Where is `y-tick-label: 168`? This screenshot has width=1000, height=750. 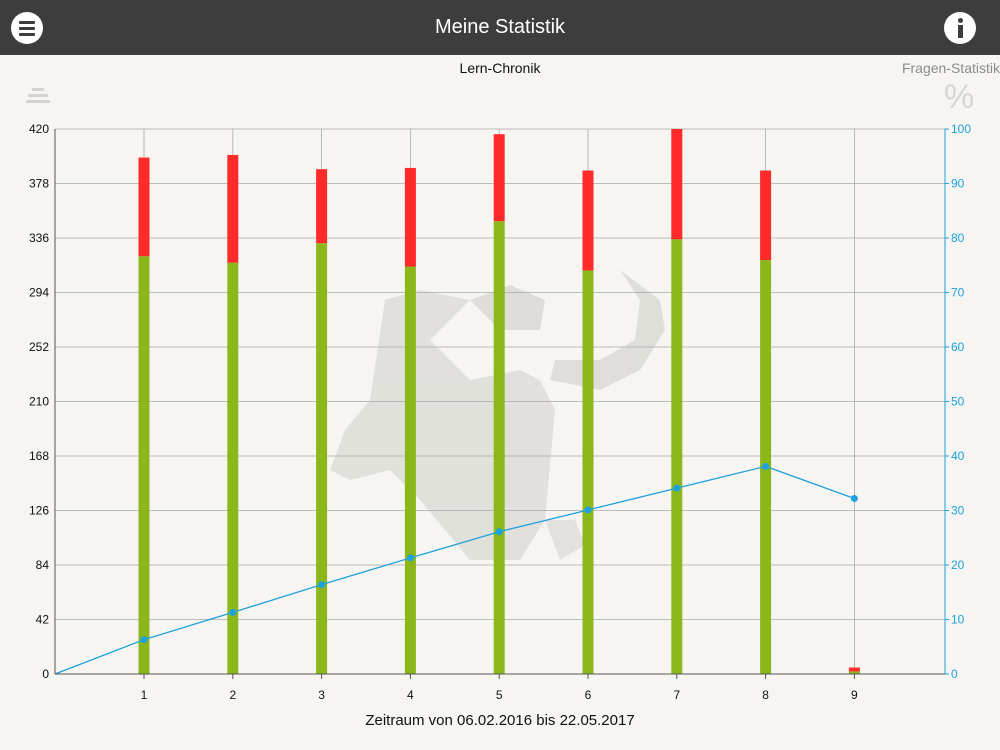 y-tick-label: 168 is located at coordinates (39, 456).